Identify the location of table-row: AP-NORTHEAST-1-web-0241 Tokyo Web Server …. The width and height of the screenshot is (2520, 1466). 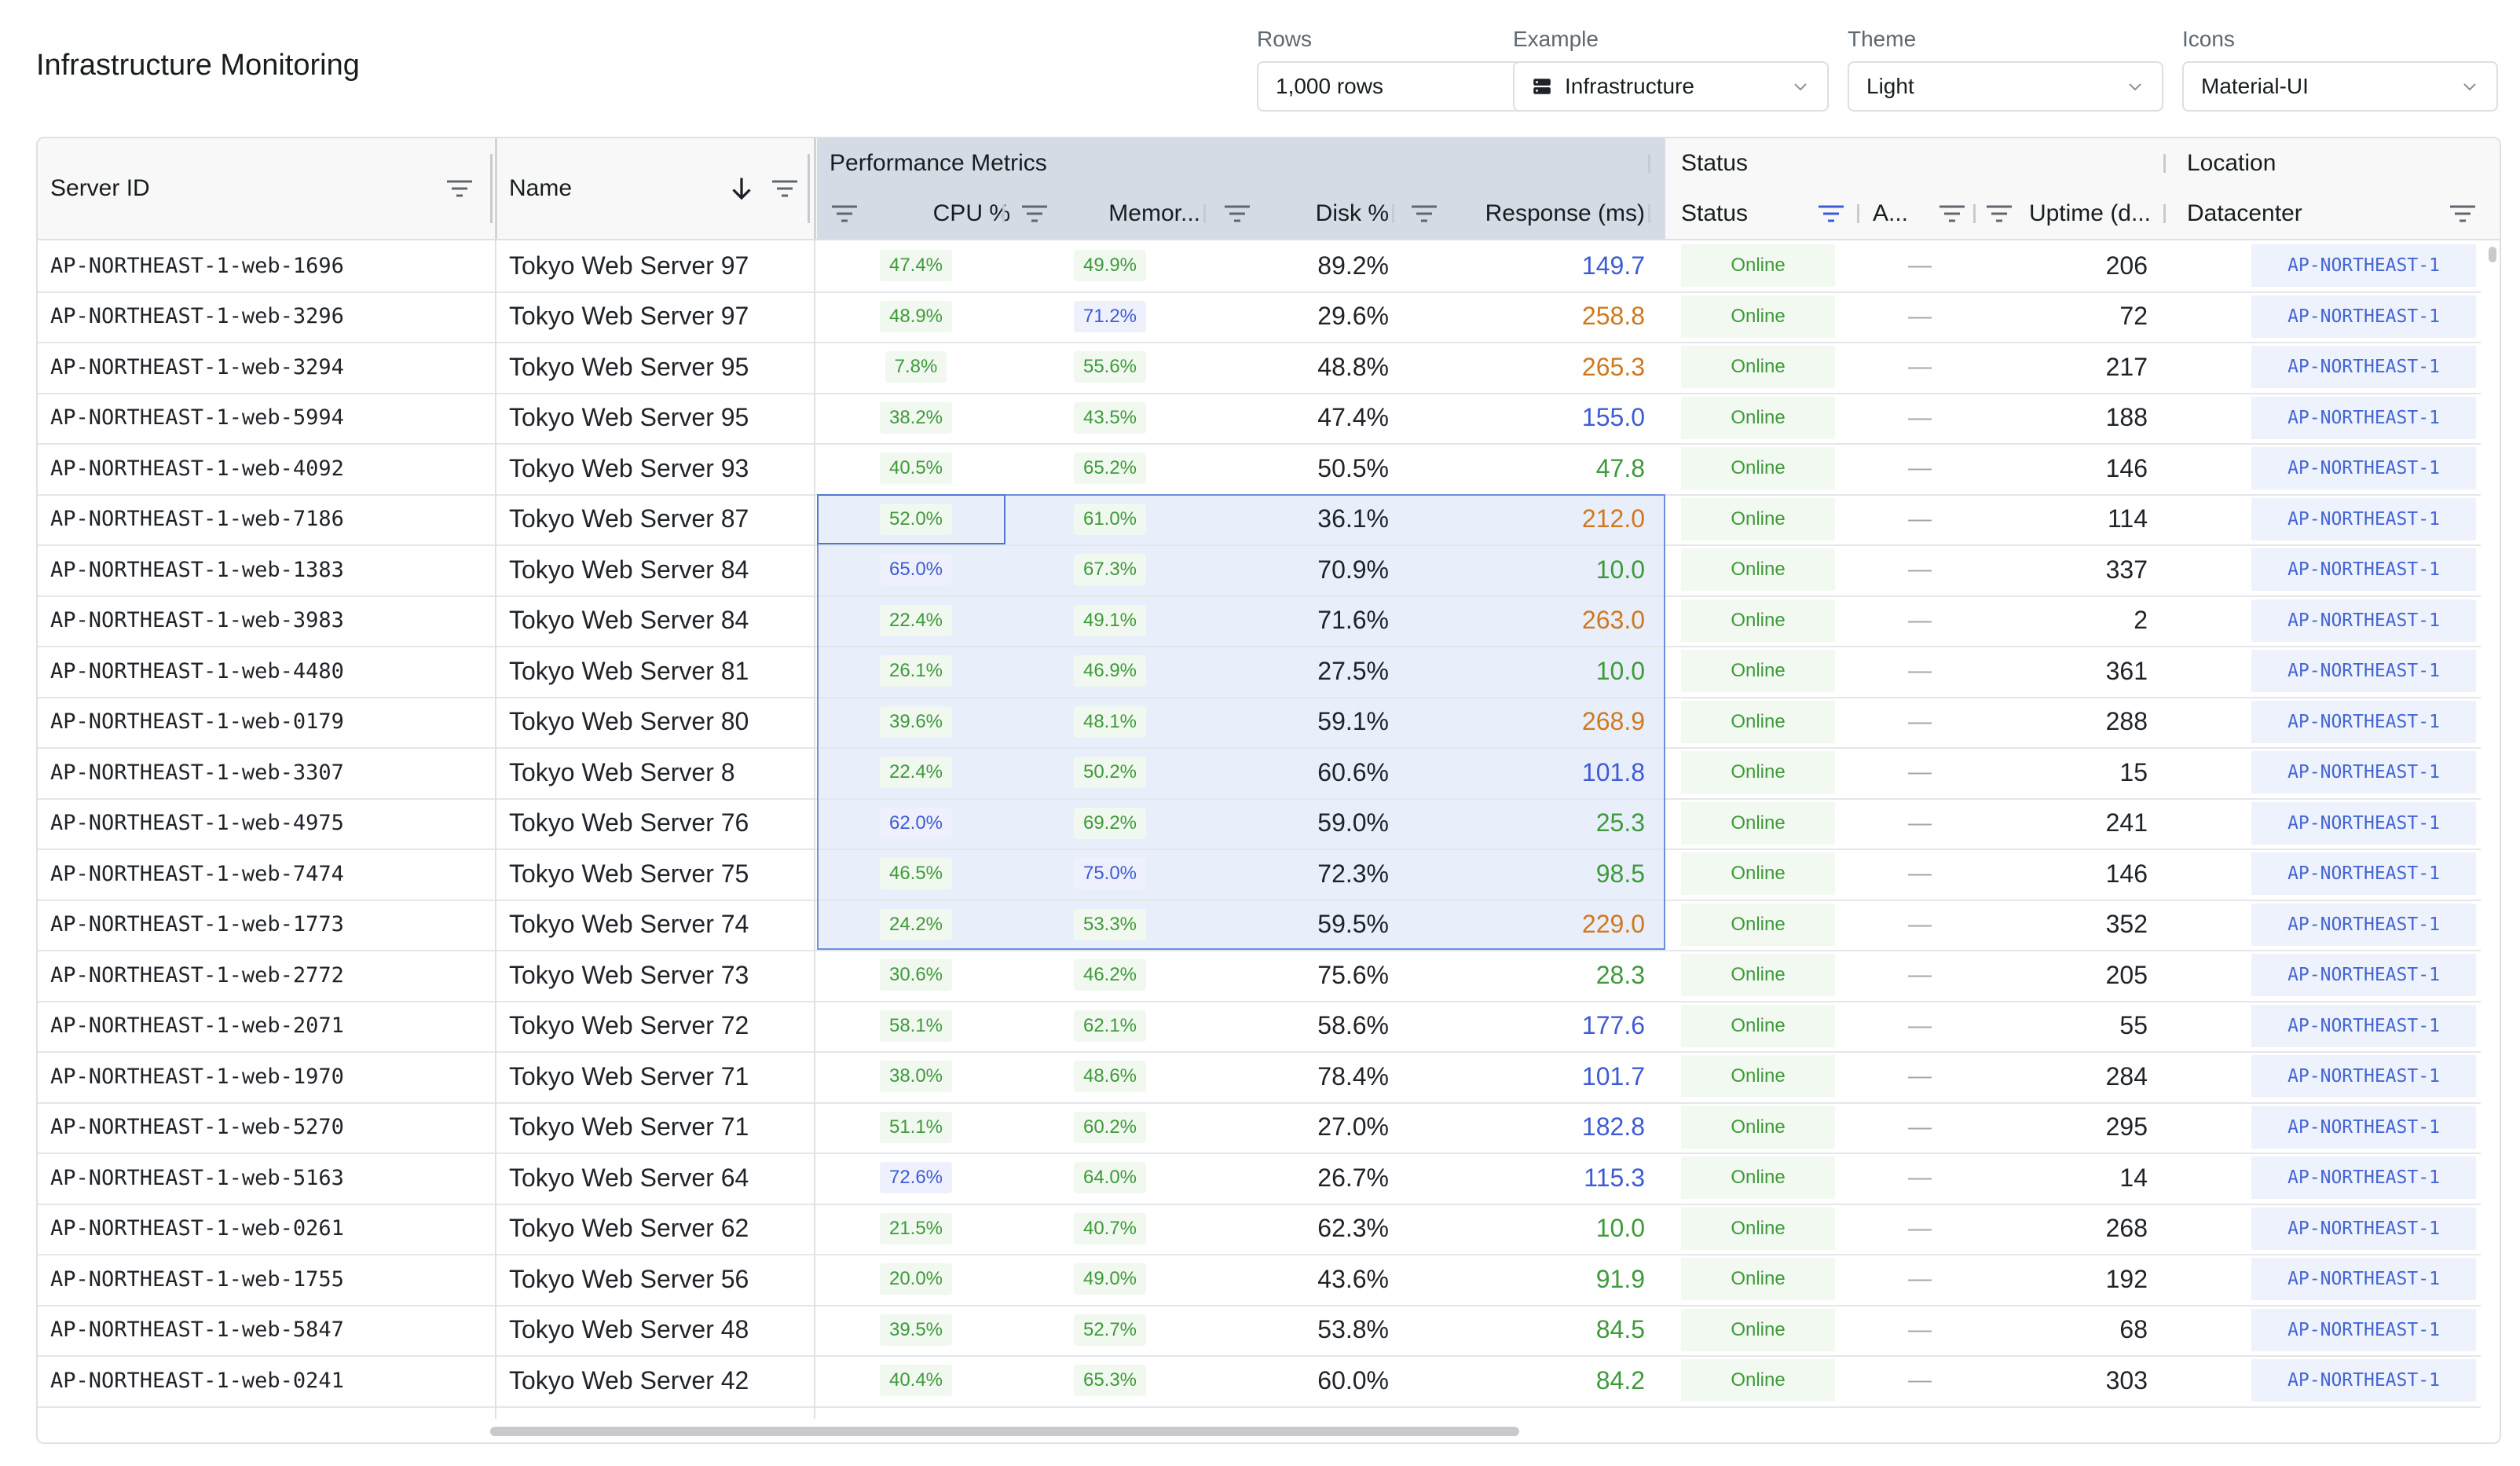
(1259, 1381).